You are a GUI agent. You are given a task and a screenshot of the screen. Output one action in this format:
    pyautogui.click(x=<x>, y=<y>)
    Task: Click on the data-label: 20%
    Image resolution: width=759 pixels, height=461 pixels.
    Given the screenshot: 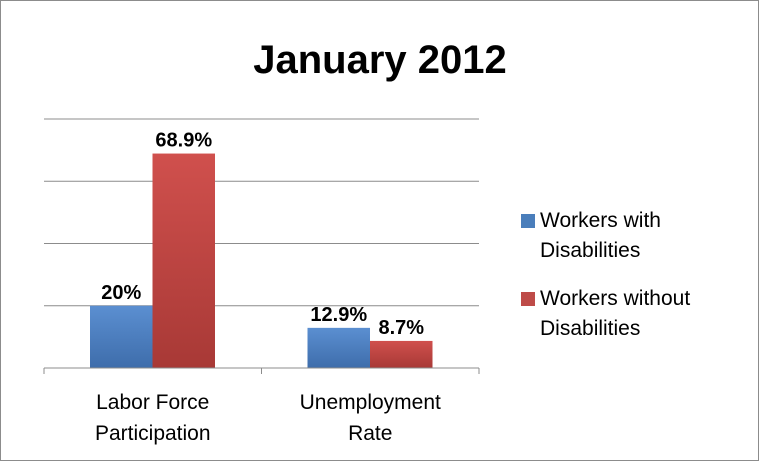 What is the action you would take?
    pyautogui.click(x=121, y=293)
    